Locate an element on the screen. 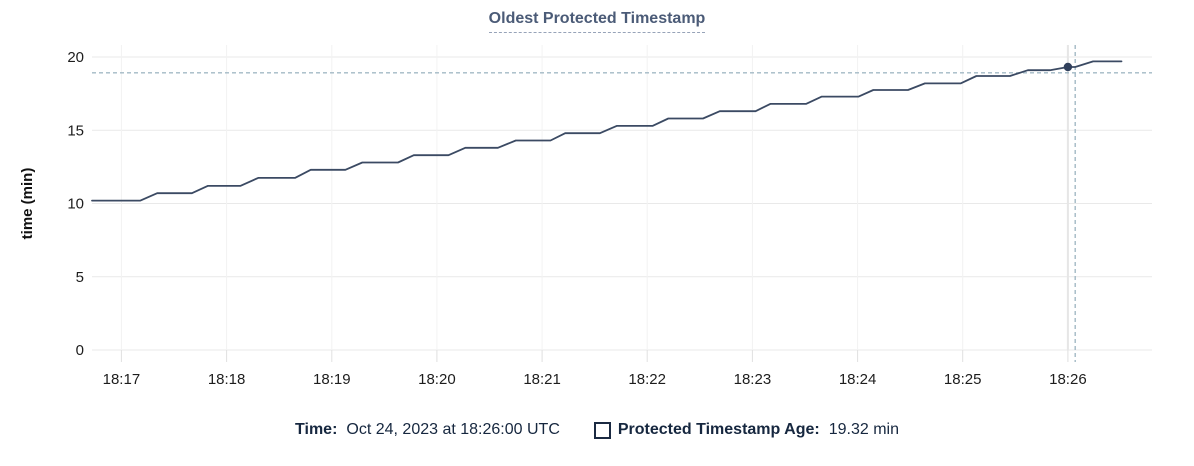 Image resolution: width=1194 pixels, height=466 pixels. tooltip-series-label: Protected Timestamp Age: is located at coordinates (718, 429).